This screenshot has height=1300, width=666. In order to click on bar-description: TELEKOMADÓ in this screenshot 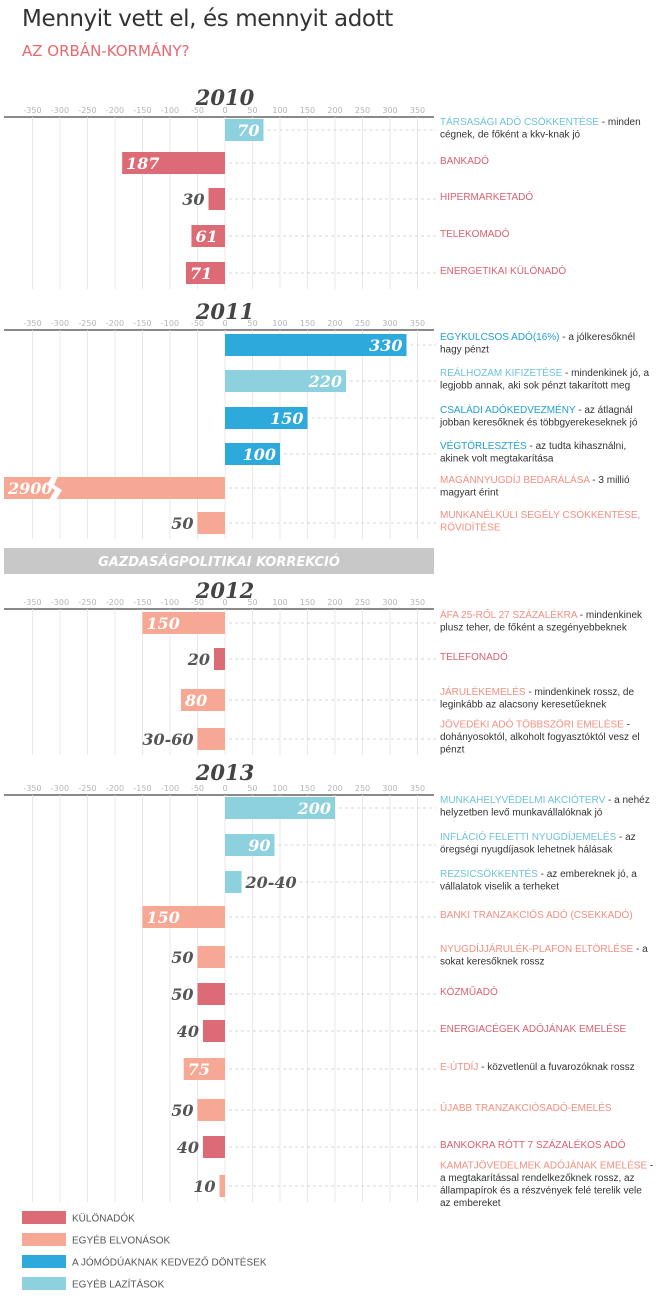, I will do `click(475, 233)`.